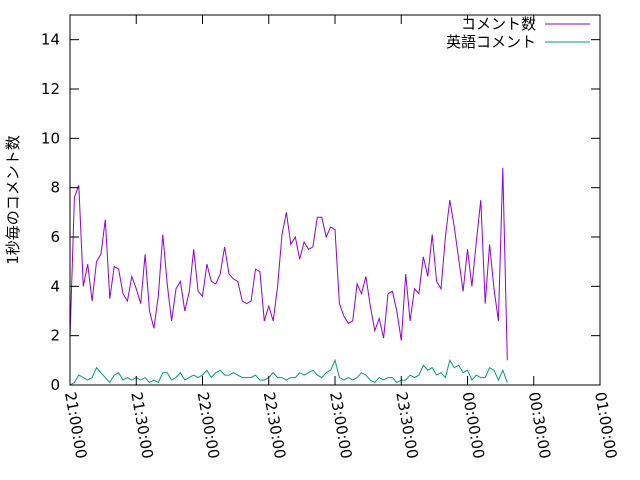 The width and height of the screenshot is (640, 480). I want to click on y-tick-label: 0, so click(55, 385).